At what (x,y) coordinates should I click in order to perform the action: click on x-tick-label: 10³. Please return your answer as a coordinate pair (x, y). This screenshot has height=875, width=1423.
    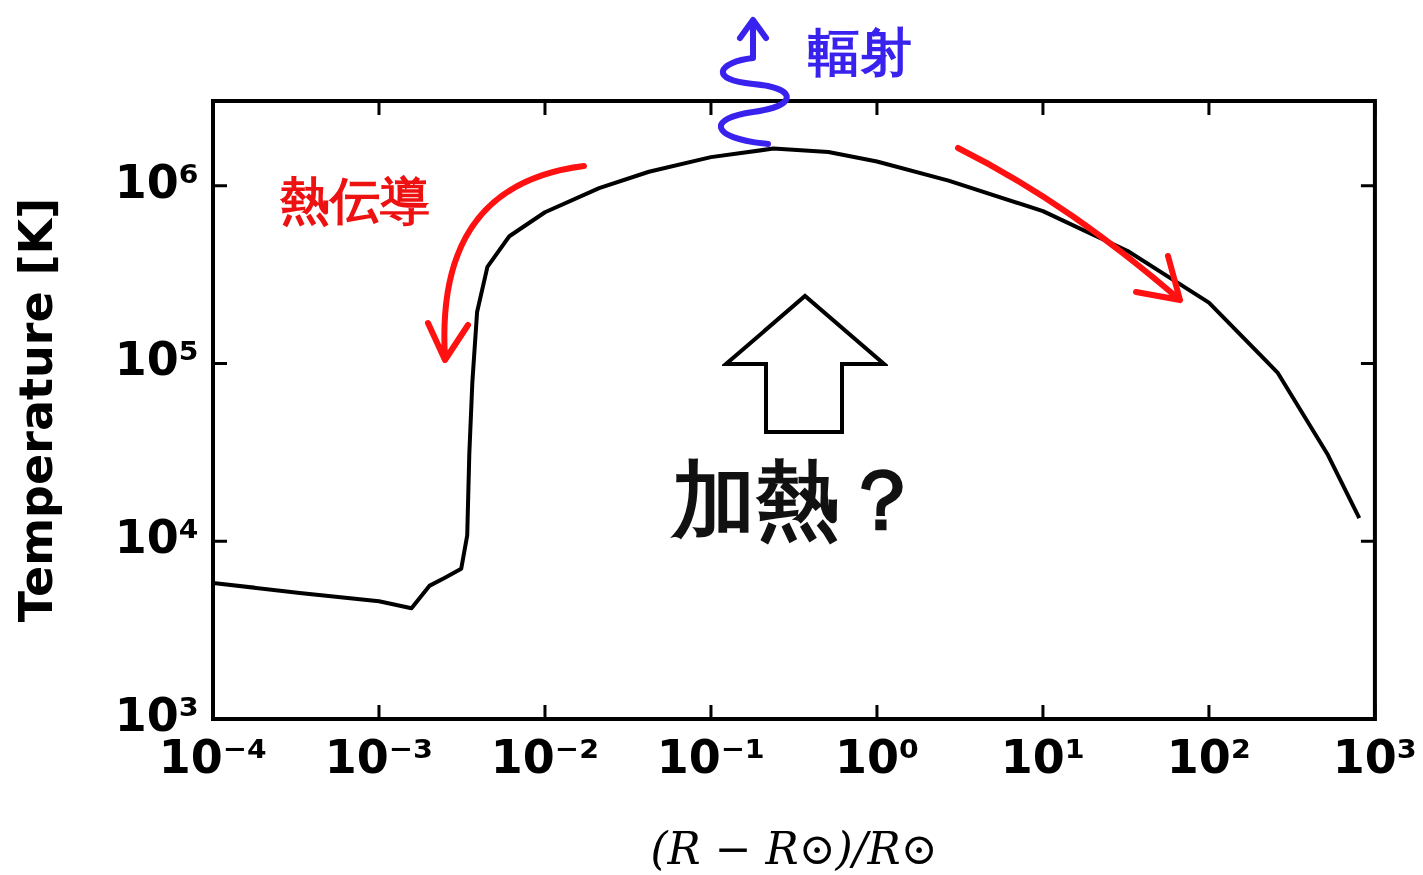
    Looking at the image, I should click on (1375, 756).